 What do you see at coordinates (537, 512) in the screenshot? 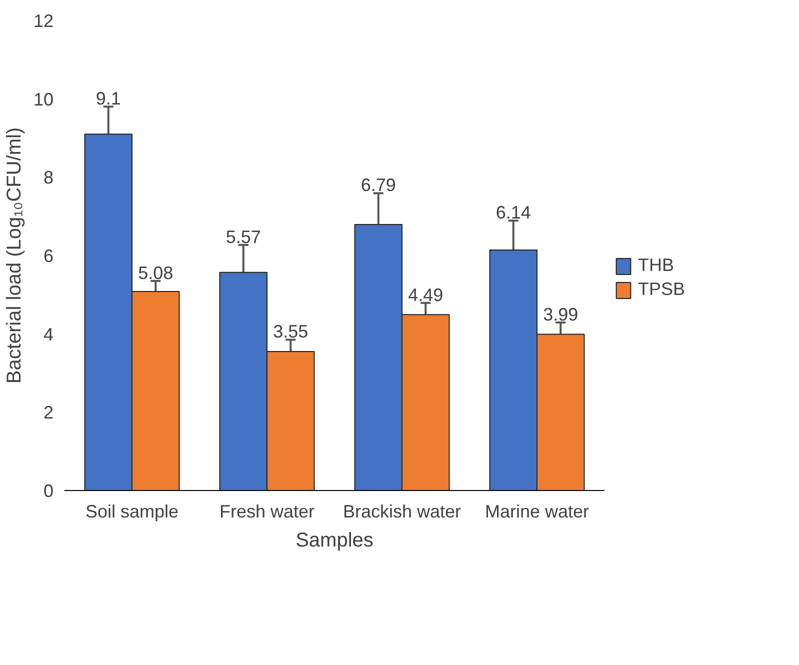
I see `x-tick-label: Marine water` at bounding box center [537, 512].